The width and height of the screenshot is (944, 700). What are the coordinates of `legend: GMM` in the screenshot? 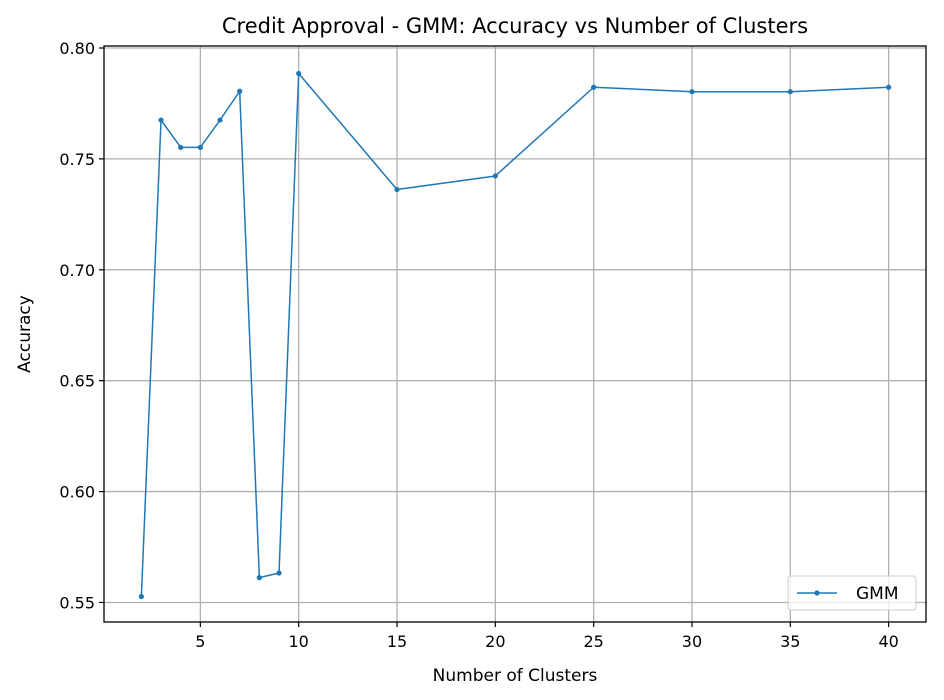 It's located at (852, 593).